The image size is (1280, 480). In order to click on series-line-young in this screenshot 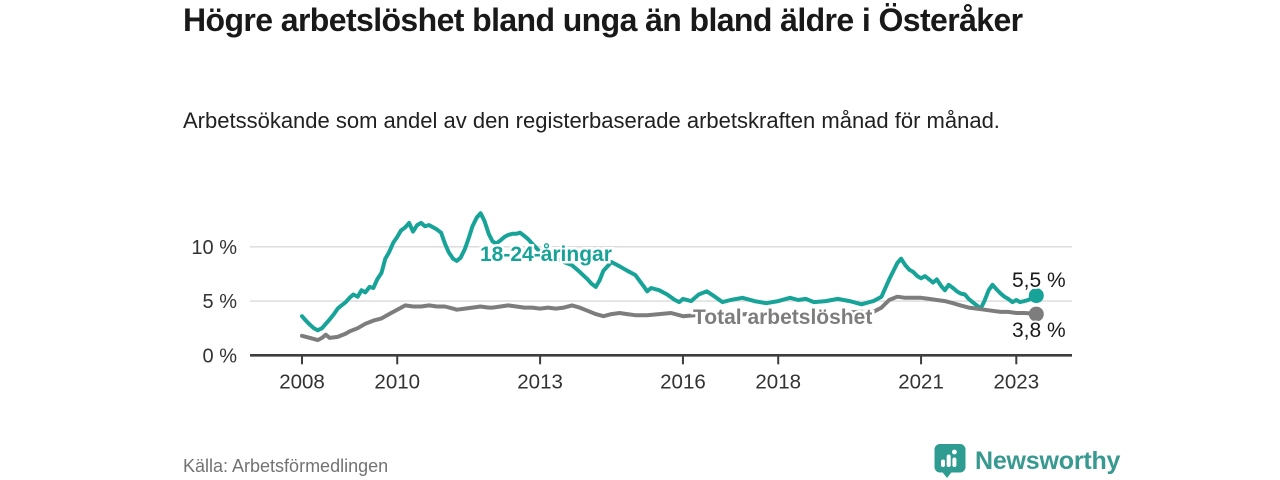, I will do `click(669, 272)`.